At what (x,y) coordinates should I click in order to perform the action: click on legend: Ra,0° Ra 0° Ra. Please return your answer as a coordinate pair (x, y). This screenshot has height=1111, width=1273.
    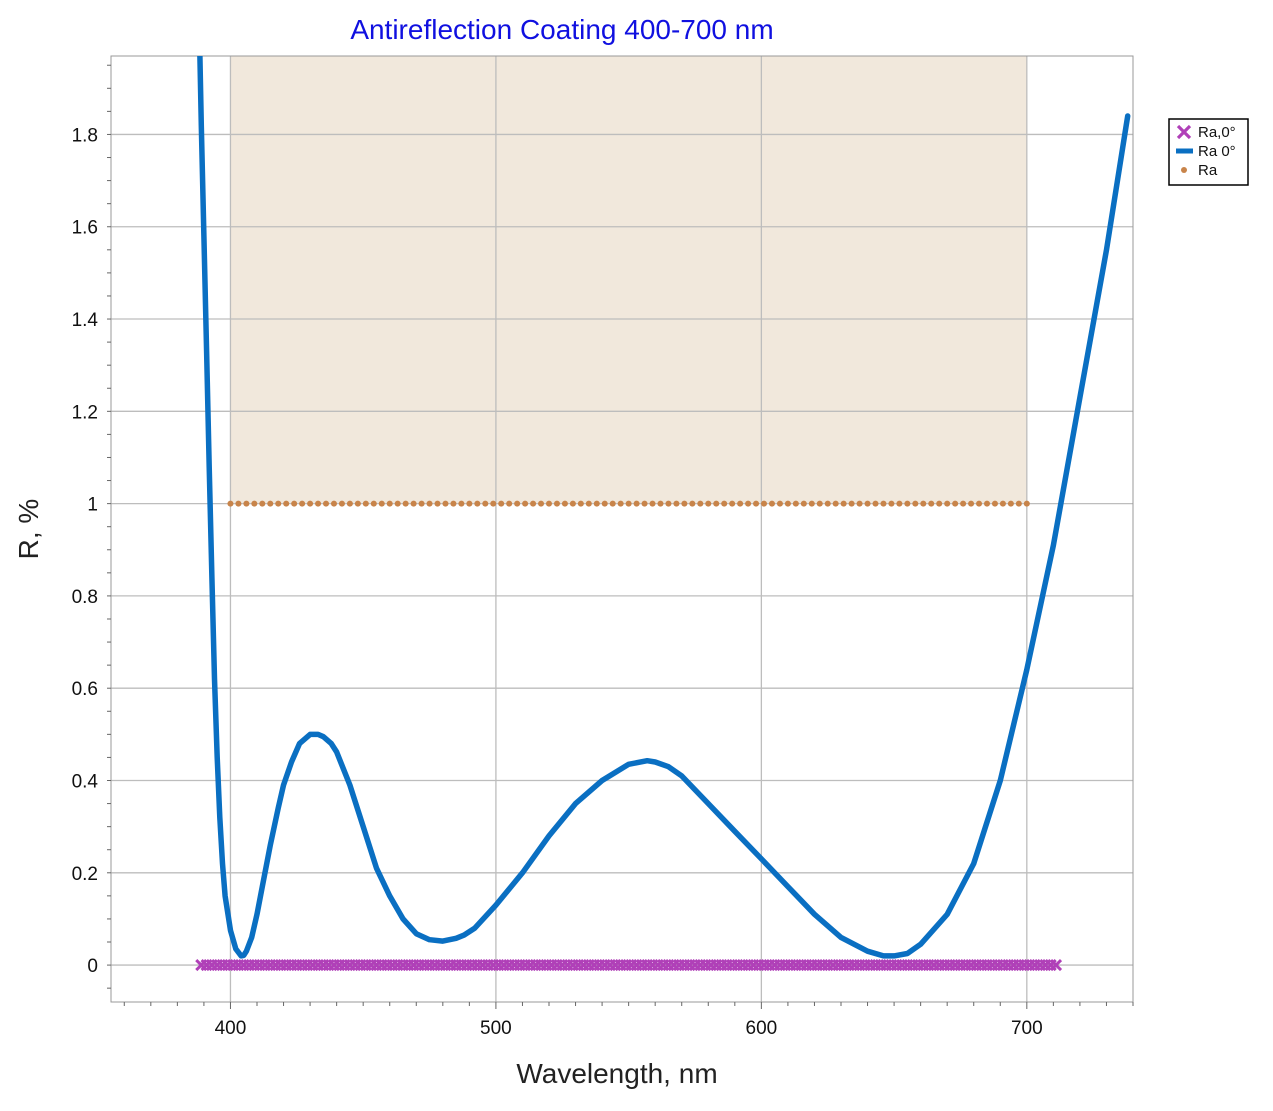
    Looking at the image, I should click on (1208, 152).